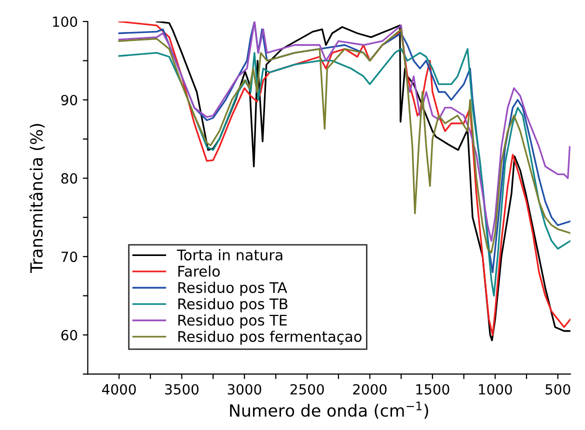  What do you see at coordinates (433, 389) in the screenshot?
I see `x-tick-label: 1500` at bounding box center [433, 389].